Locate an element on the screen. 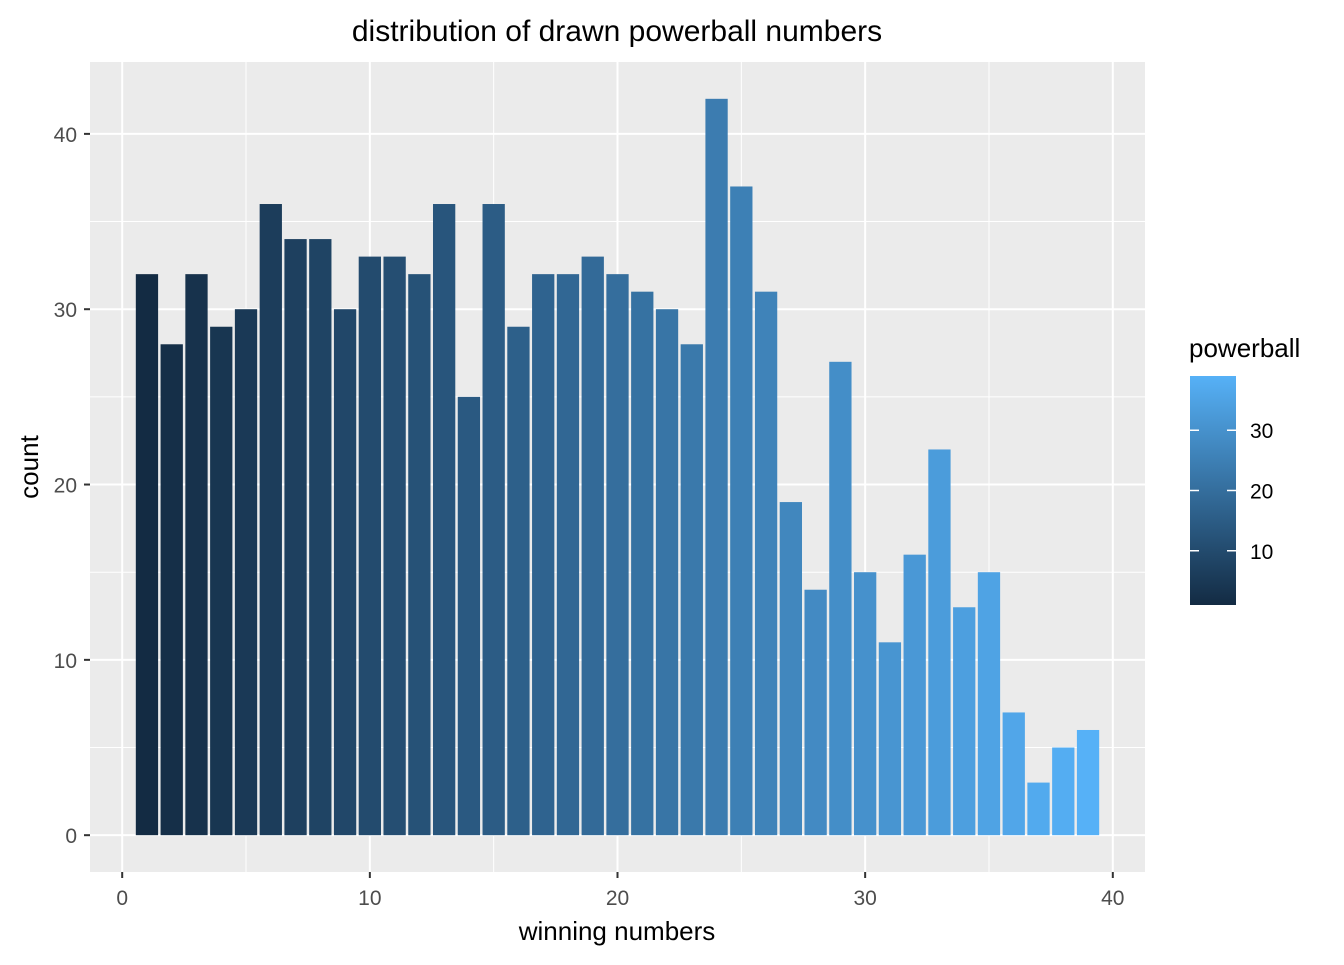 The width and height of the screenshot is (1344, 965). legend: powerball 10 20 30 is located at coordinates (1244, 469).